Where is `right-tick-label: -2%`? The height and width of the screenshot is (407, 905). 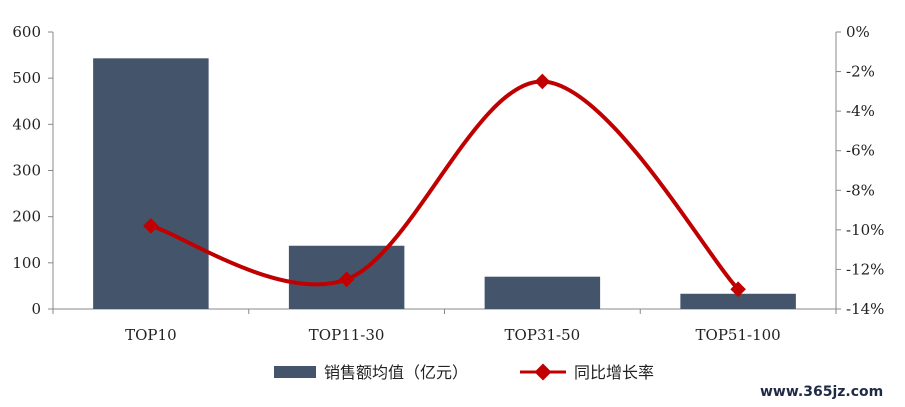
right-tick-label: -2% is located at coordinates (860, 72).